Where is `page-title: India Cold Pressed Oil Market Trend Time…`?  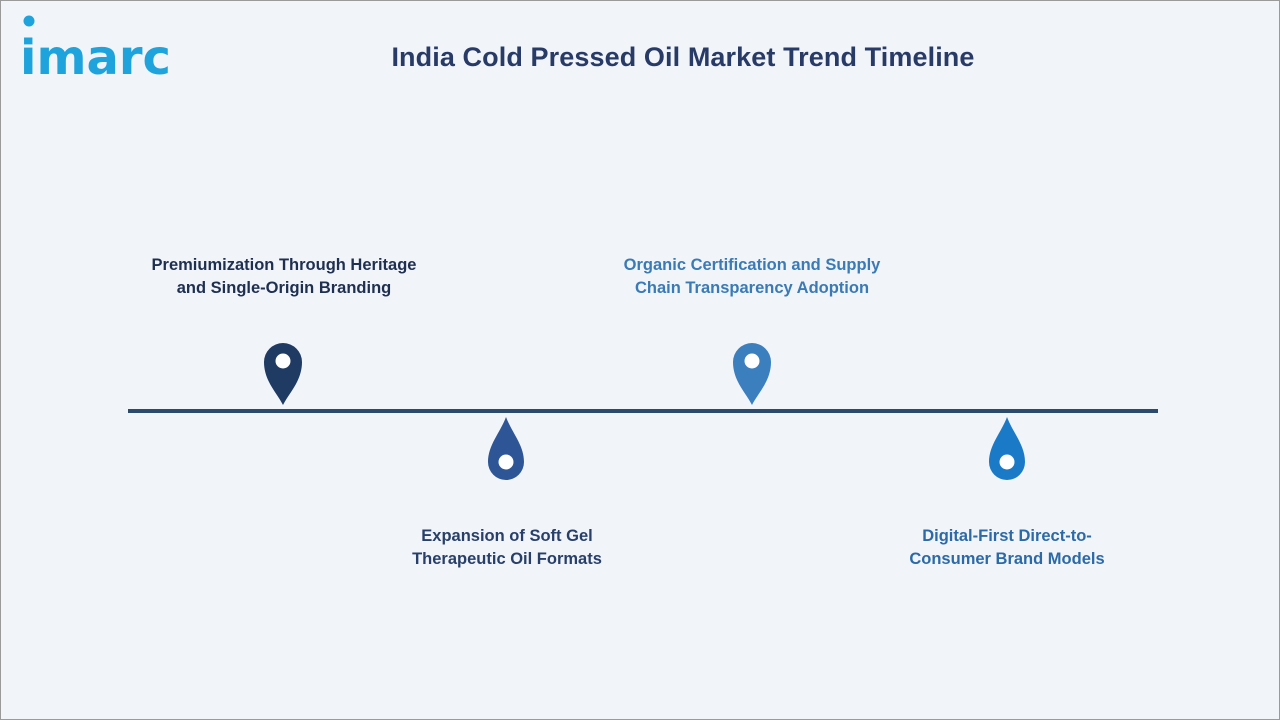
page-title: India Cold Pressed Oil Market Trend Time… is located at coordinates (683, 57).